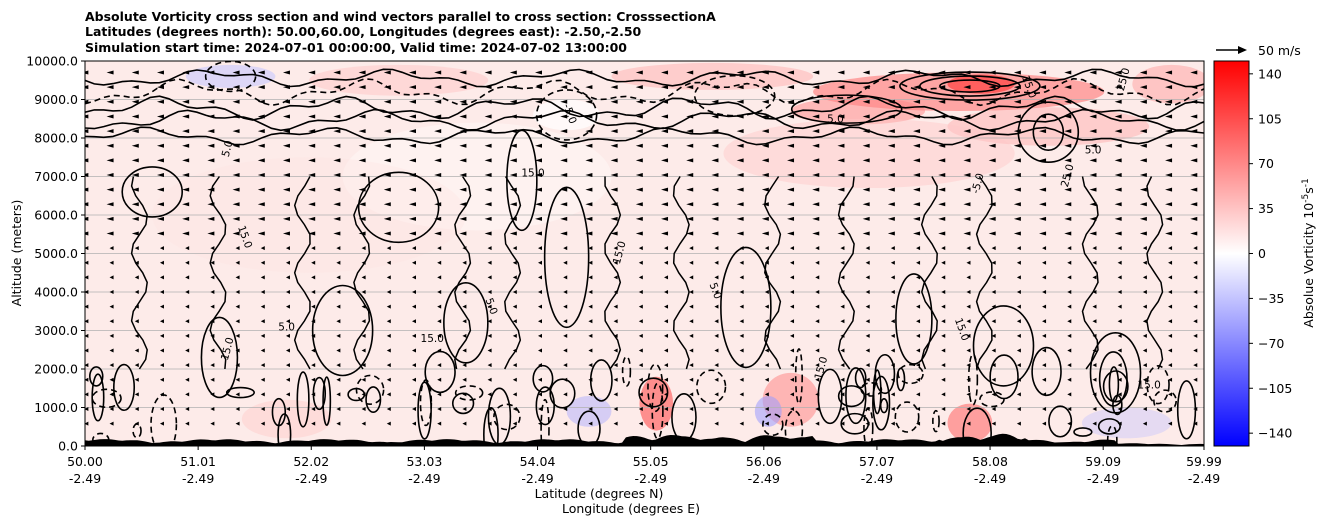 The image size is (1332, 526). I want to click on contour-label: 5.0, so click(286, 328).